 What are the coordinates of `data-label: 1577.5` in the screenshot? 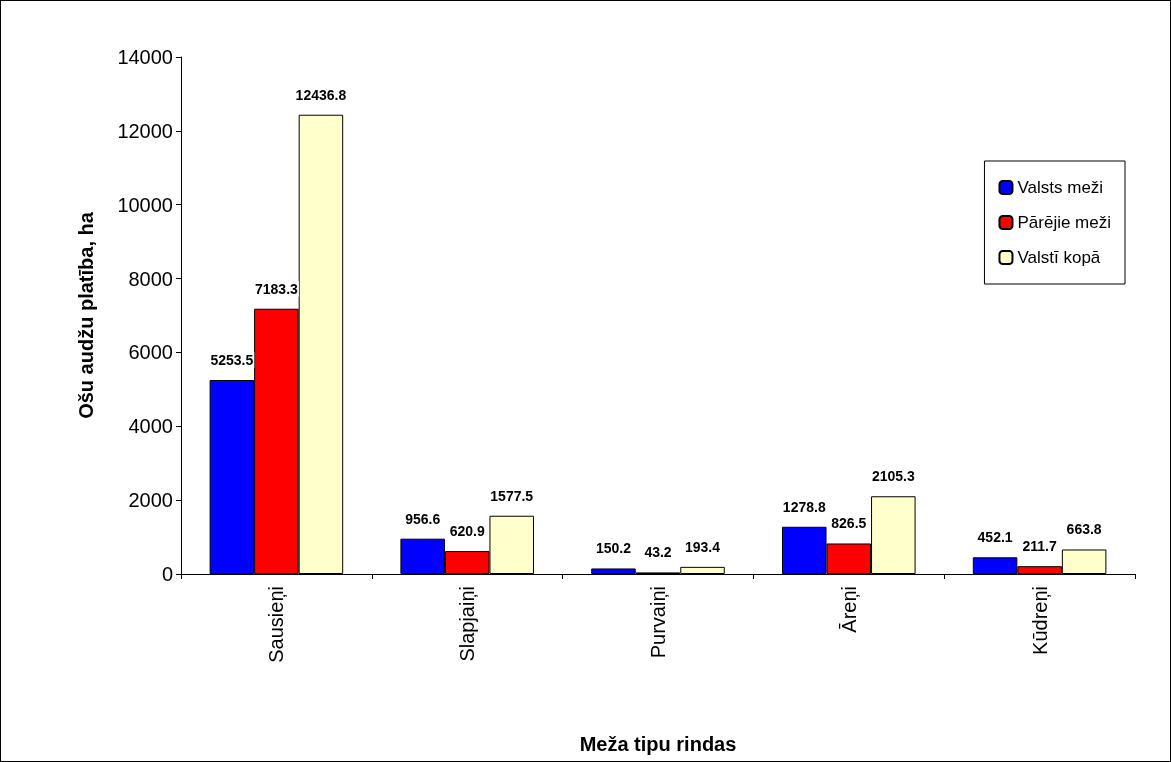 It's located at (512, 495).